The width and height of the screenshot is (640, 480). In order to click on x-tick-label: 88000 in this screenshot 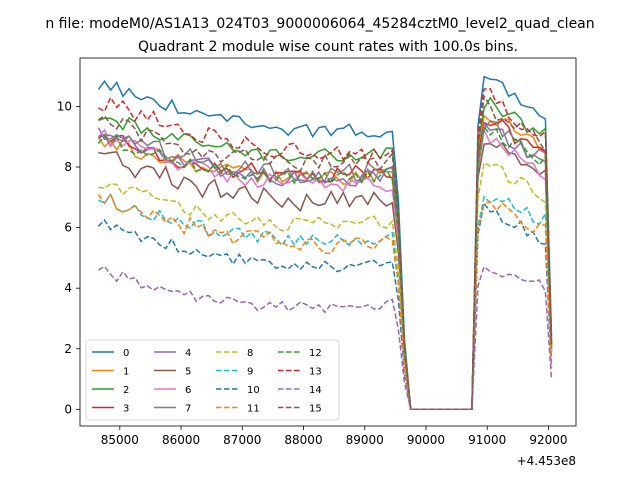, I will do `click(303, 440)`.